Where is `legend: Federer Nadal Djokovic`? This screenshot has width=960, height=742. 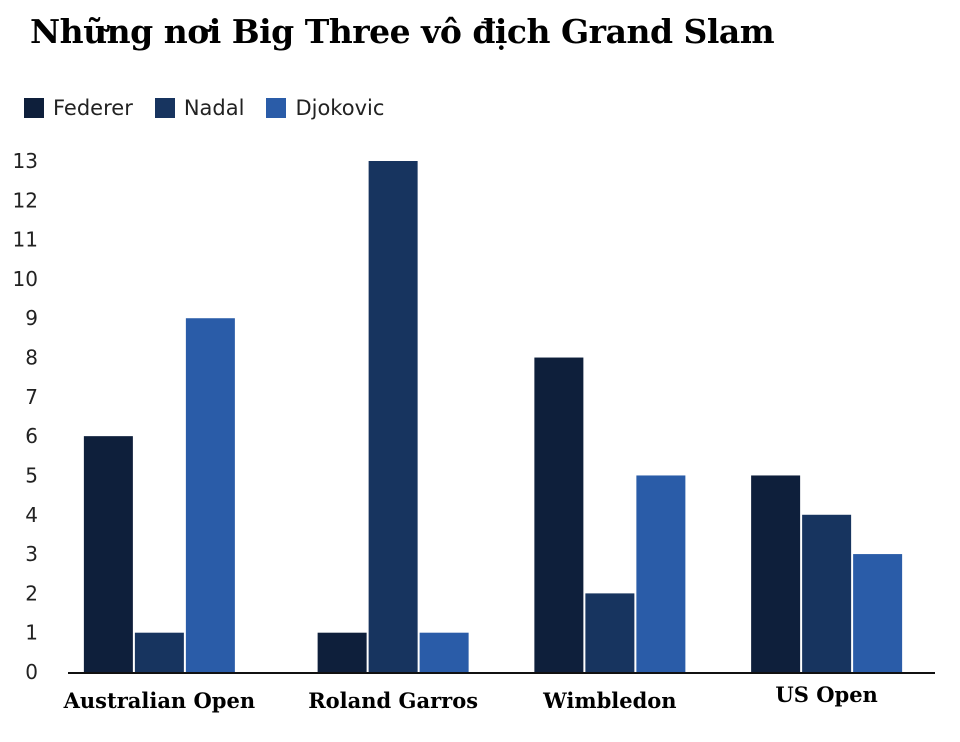
legend: Federer Nadal Djokovic is located at coordinates (204, 108).